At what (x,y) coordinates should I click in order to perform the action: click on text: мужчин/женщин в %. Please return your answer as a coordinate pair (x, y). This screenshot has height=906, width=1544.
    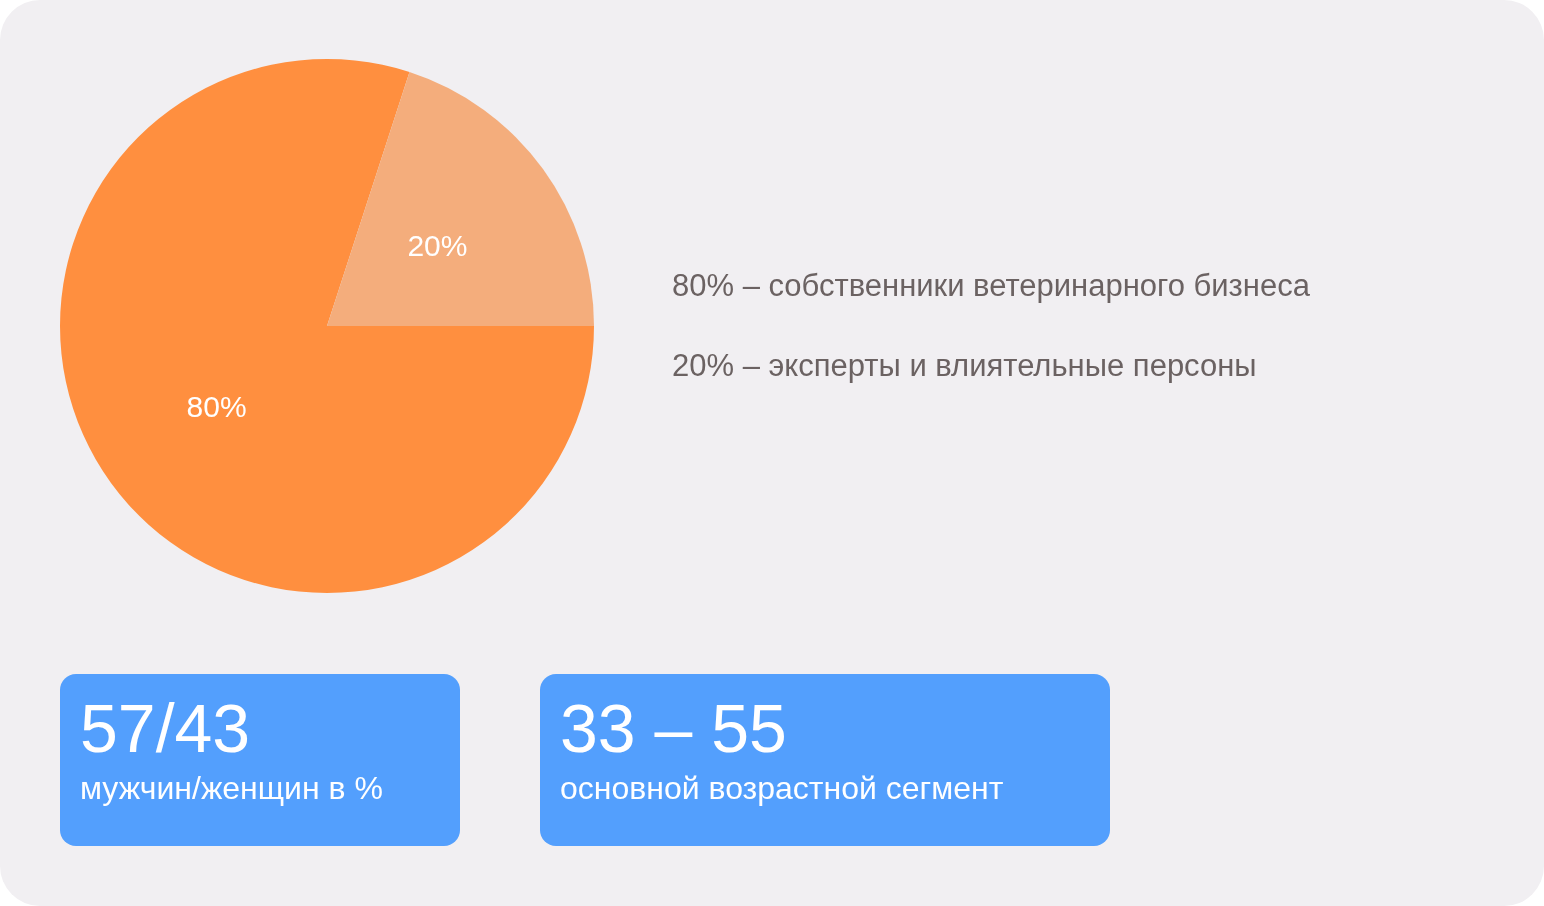
    Looking at the image, I should click on (232, 788).